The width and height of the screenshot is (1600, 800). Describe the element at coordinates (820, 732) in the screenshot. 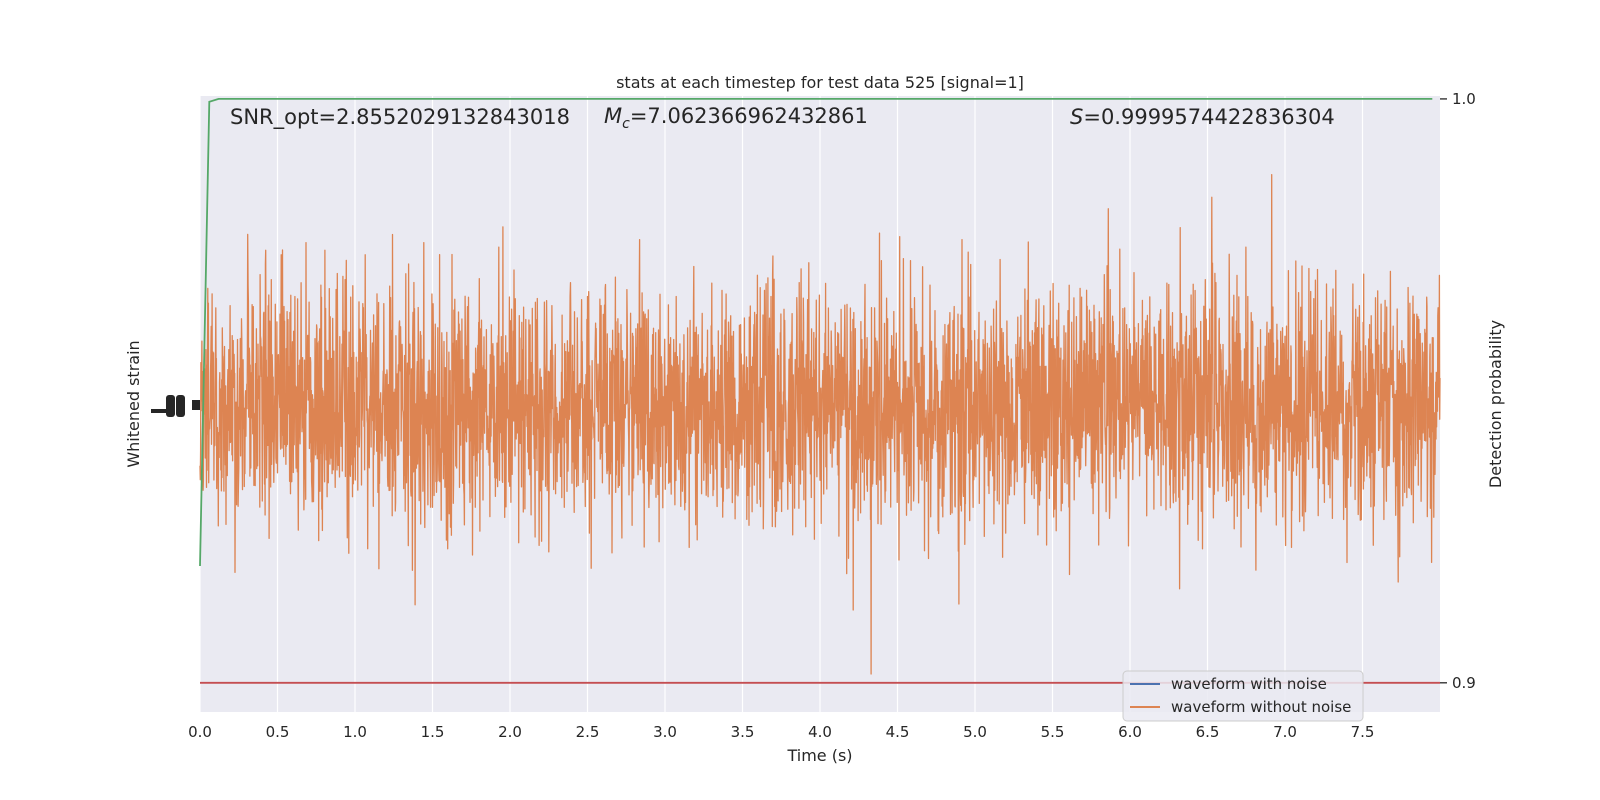

I see `x-tick-label: 4.0` at that location.